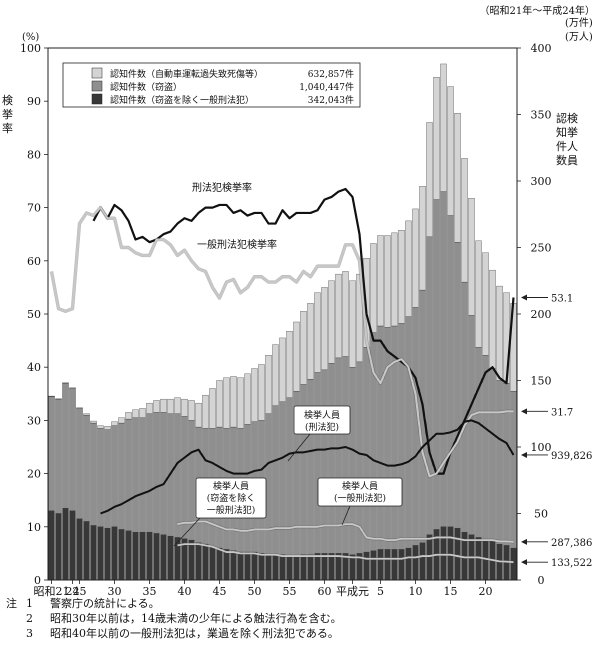 The width and height of the screenshot is (600, 667). Describe the element at coordinates (231, 486) in the screenshot. I see `callout-text: 検挙人員` at that location.